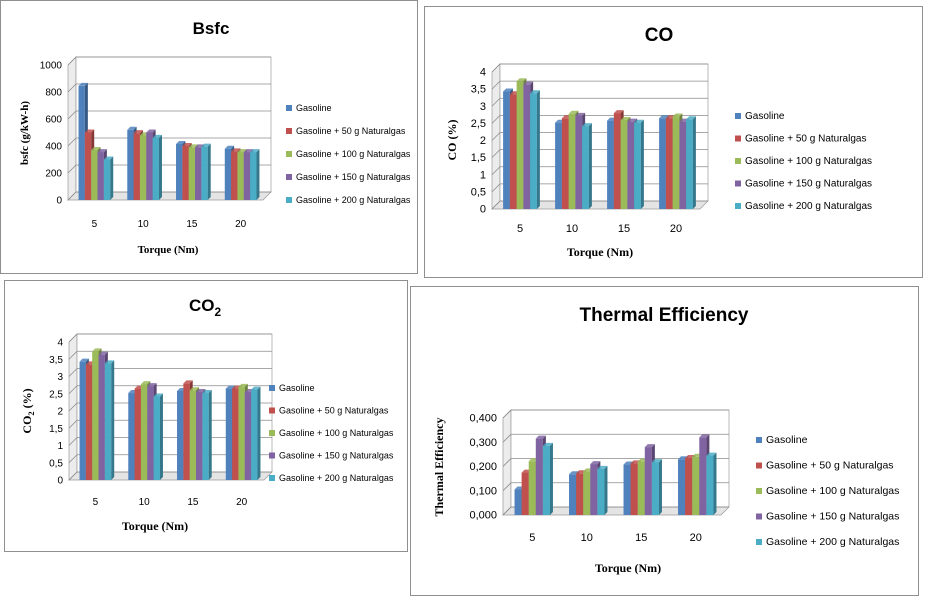 The width and height of the screenshot is (929, 602). What do you see at coordinates (478, 192) in the screenshot?
I see `y-tick-label: 0,5` at bounding box center [478, 192].